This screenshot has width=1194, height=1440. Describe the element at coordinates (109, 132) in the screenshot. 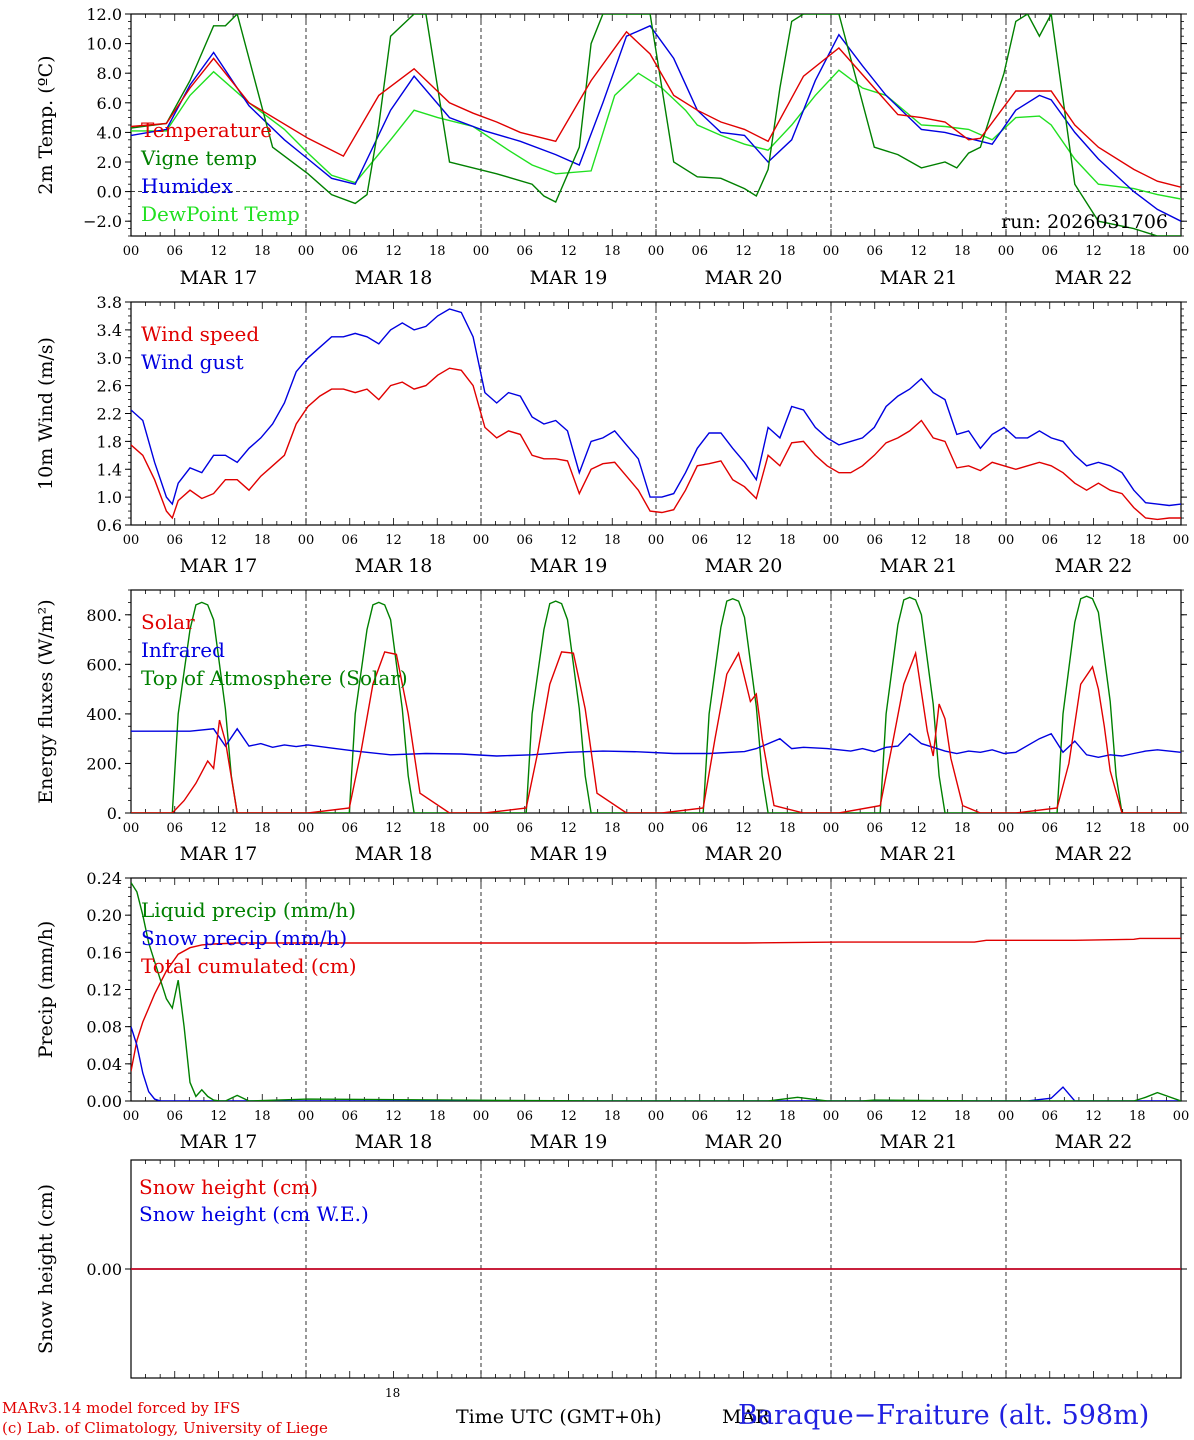

I see `y-tick-label: 4.0` at that location.